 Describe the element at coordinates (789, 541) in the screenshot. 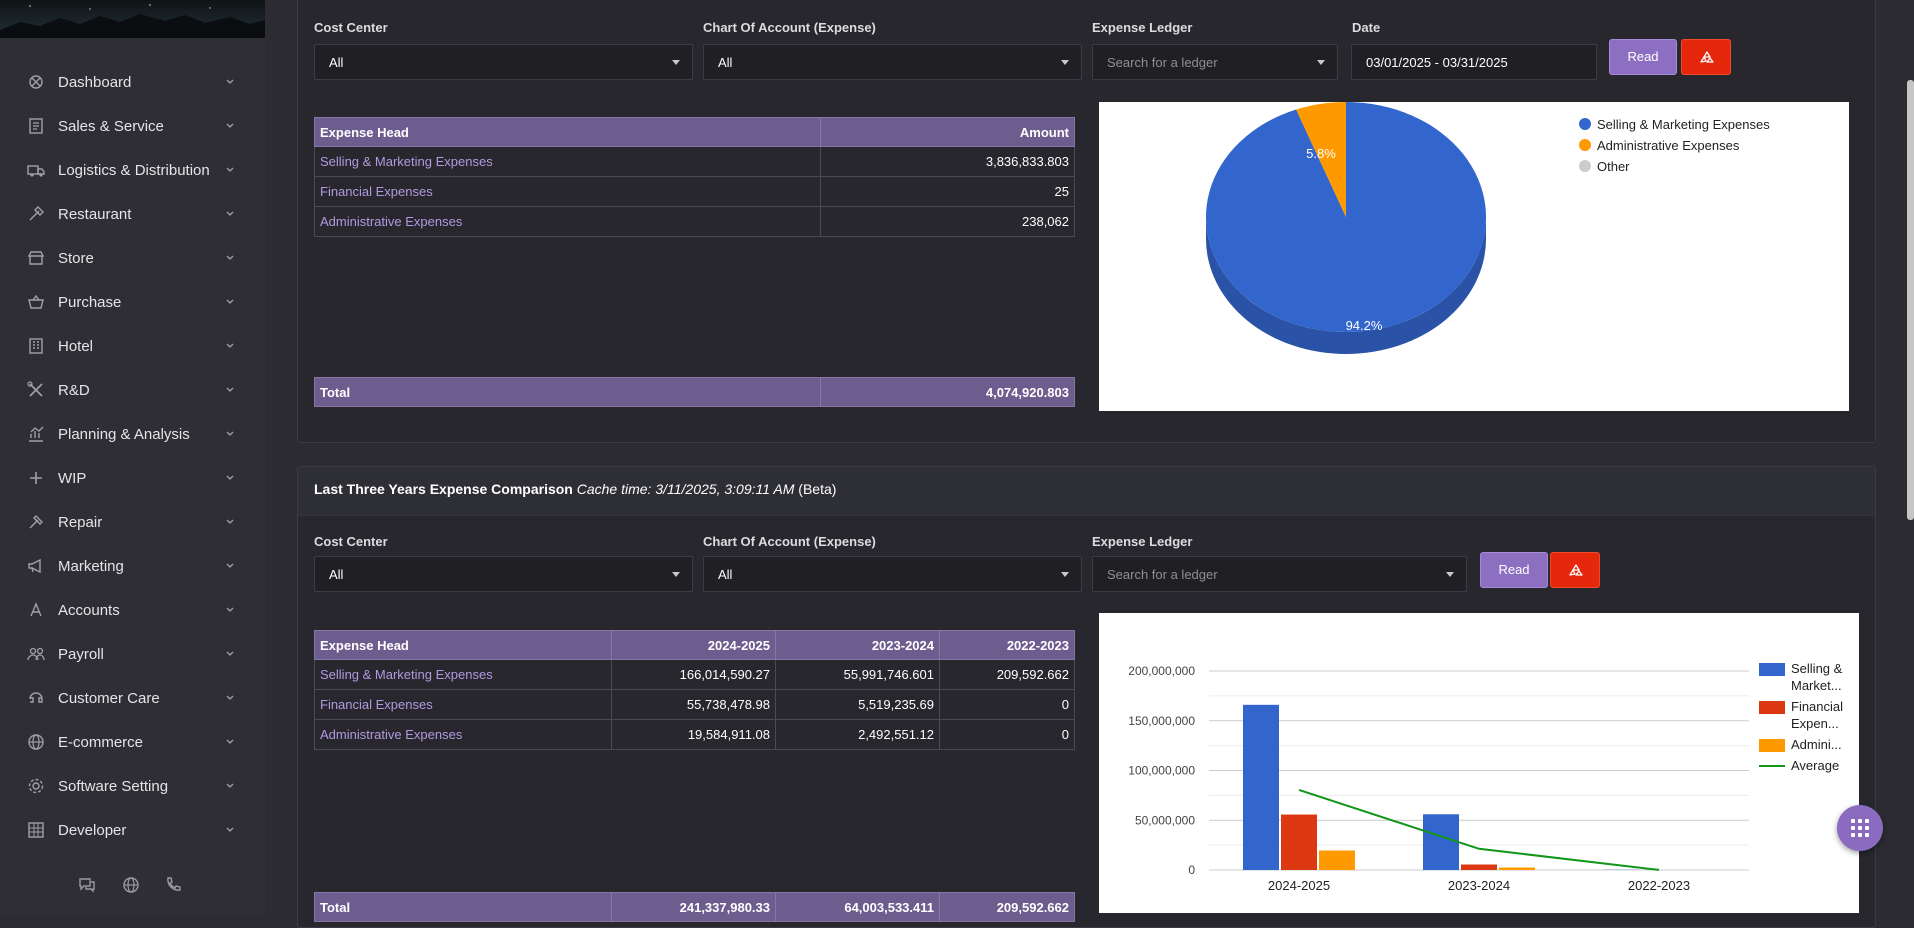

I see `coa-label: Chart Of Account (Expense)` at that location.